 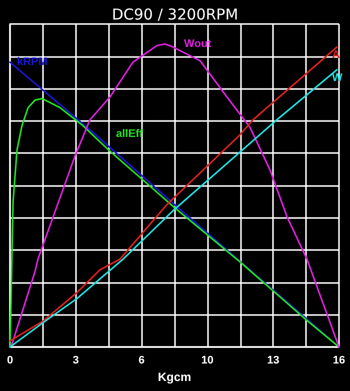 I want to click on x-tick-label: 16, so click(x=339, y=360).